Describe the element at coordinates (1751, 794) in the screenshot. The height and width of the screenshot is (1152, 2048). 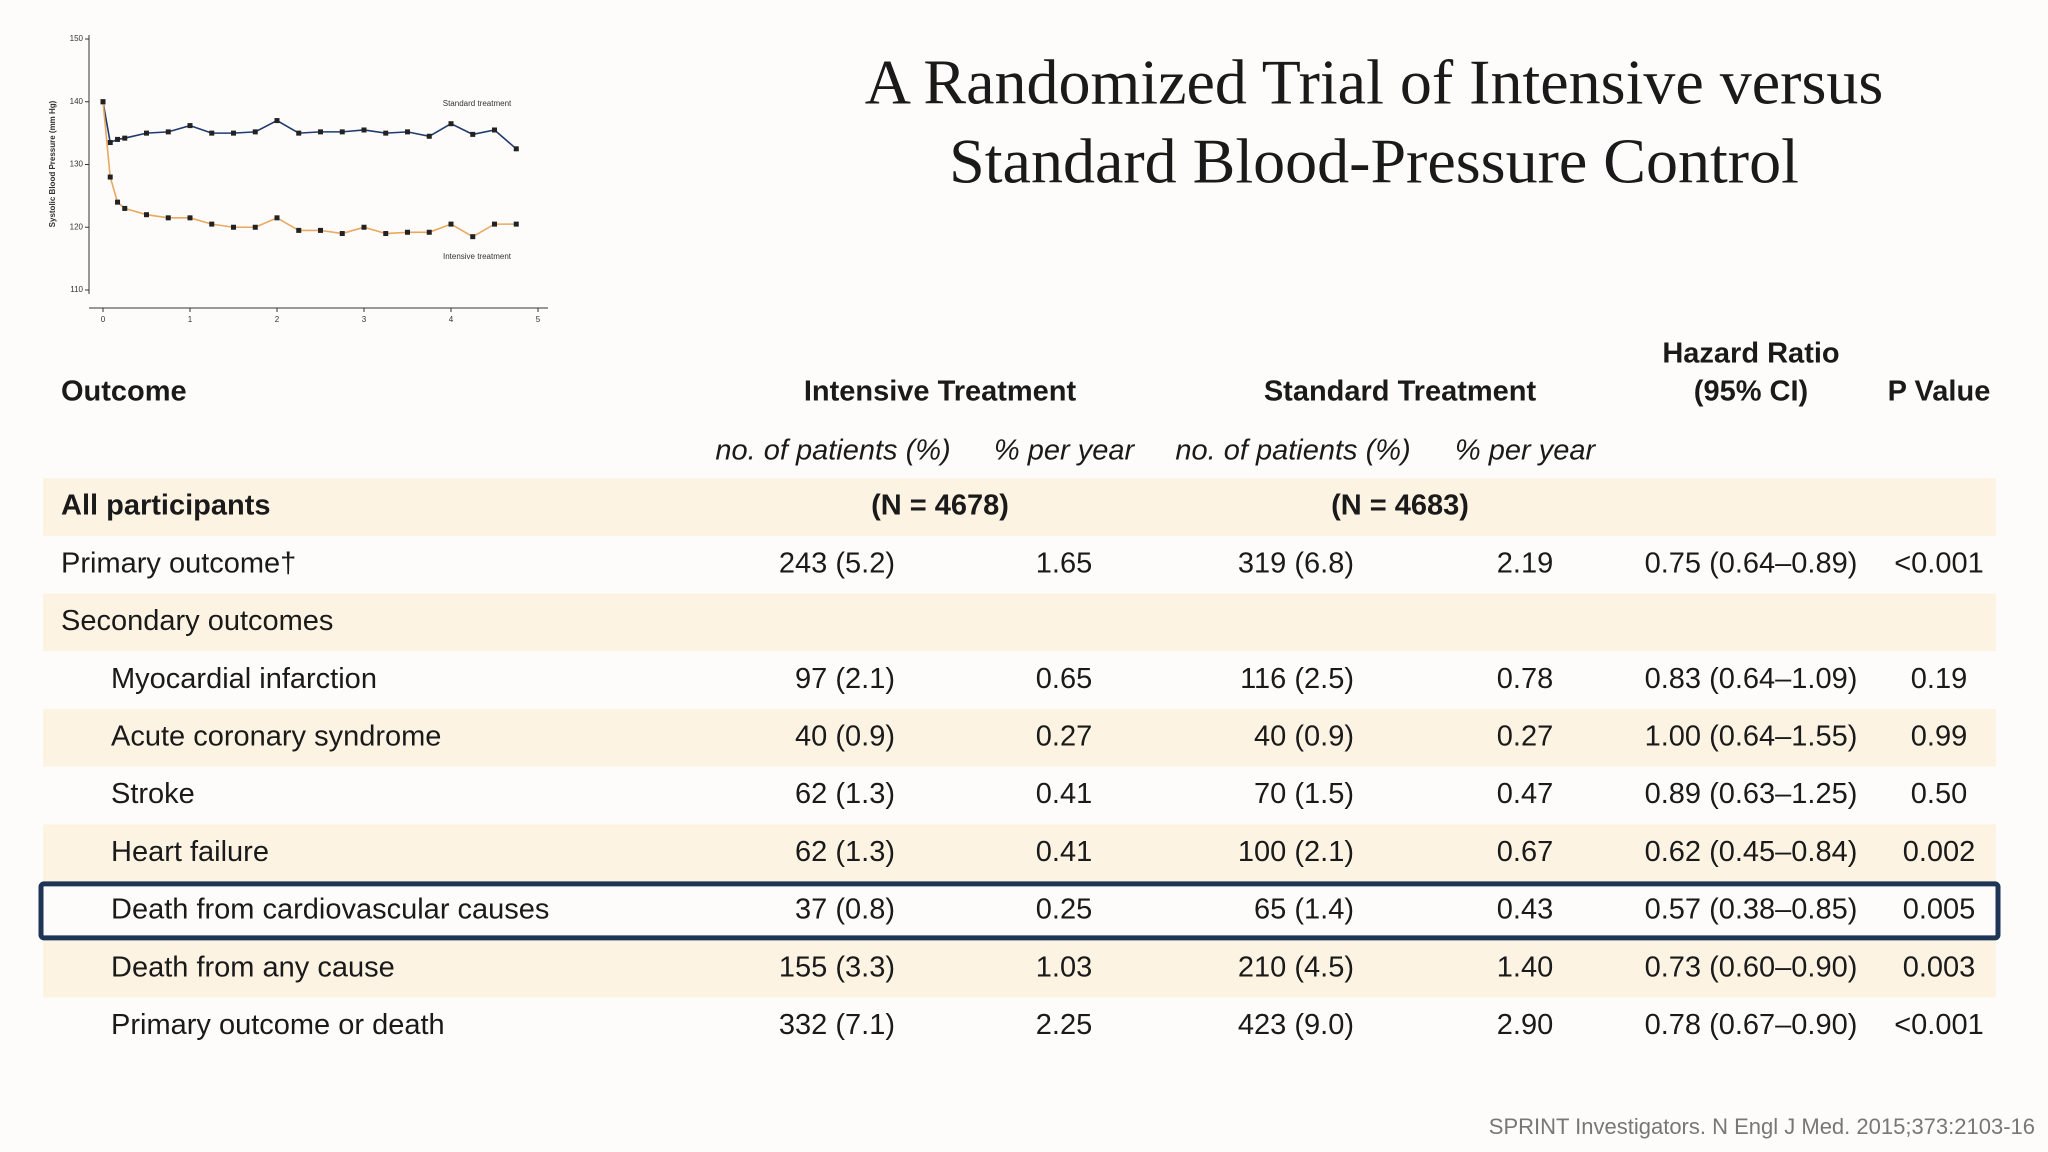
I see `cell: 0.89 (0.63–1.25)` at that location.